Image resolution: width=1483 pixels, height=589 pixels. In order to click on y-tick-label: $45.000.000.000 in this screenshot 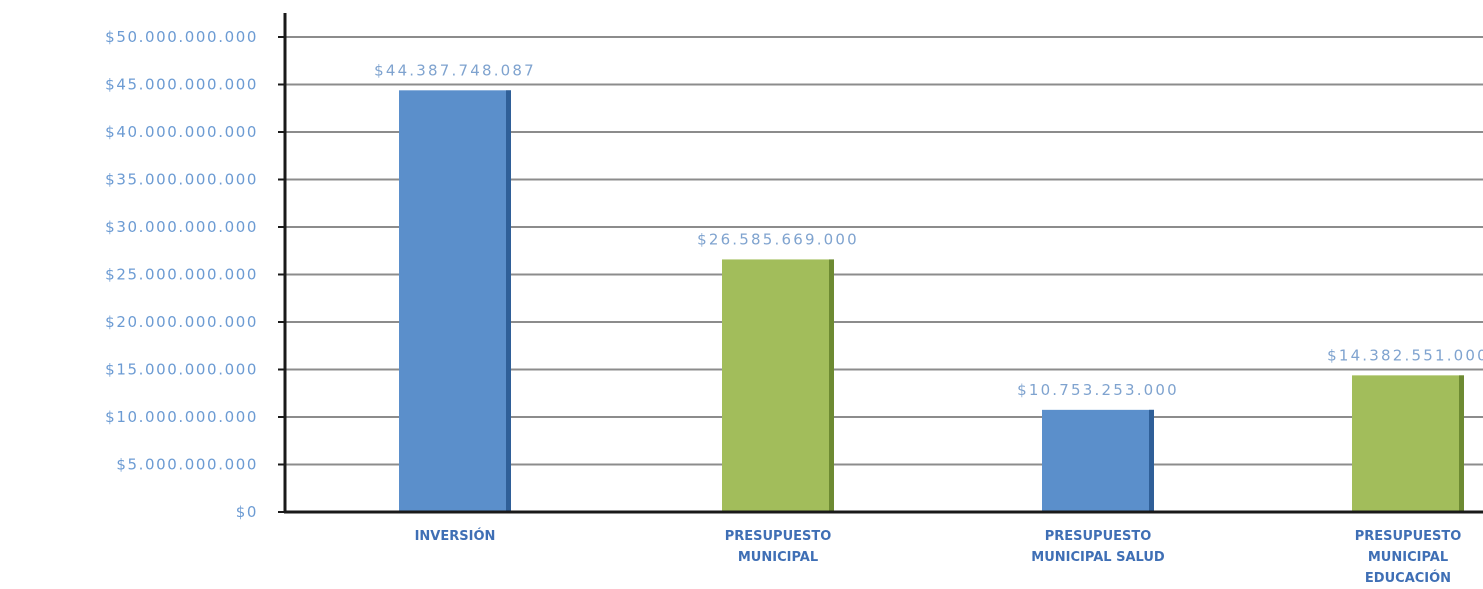, I will do `click(181, 85)`.